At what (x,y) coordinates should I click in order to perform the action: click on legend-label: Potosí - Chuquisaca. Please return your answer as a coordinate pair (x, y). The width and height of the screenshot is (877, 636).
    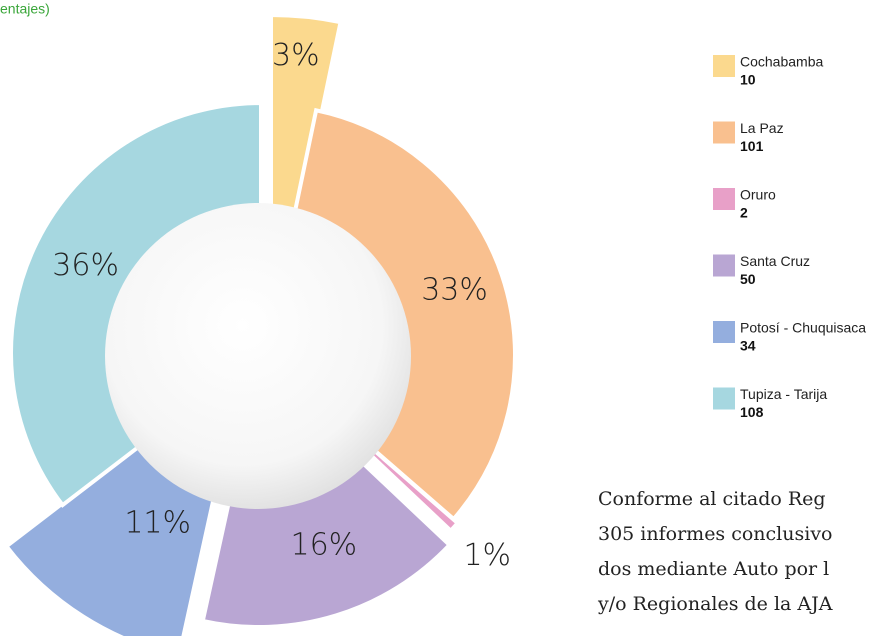
    Looking at the image, I should click on (803, 328).